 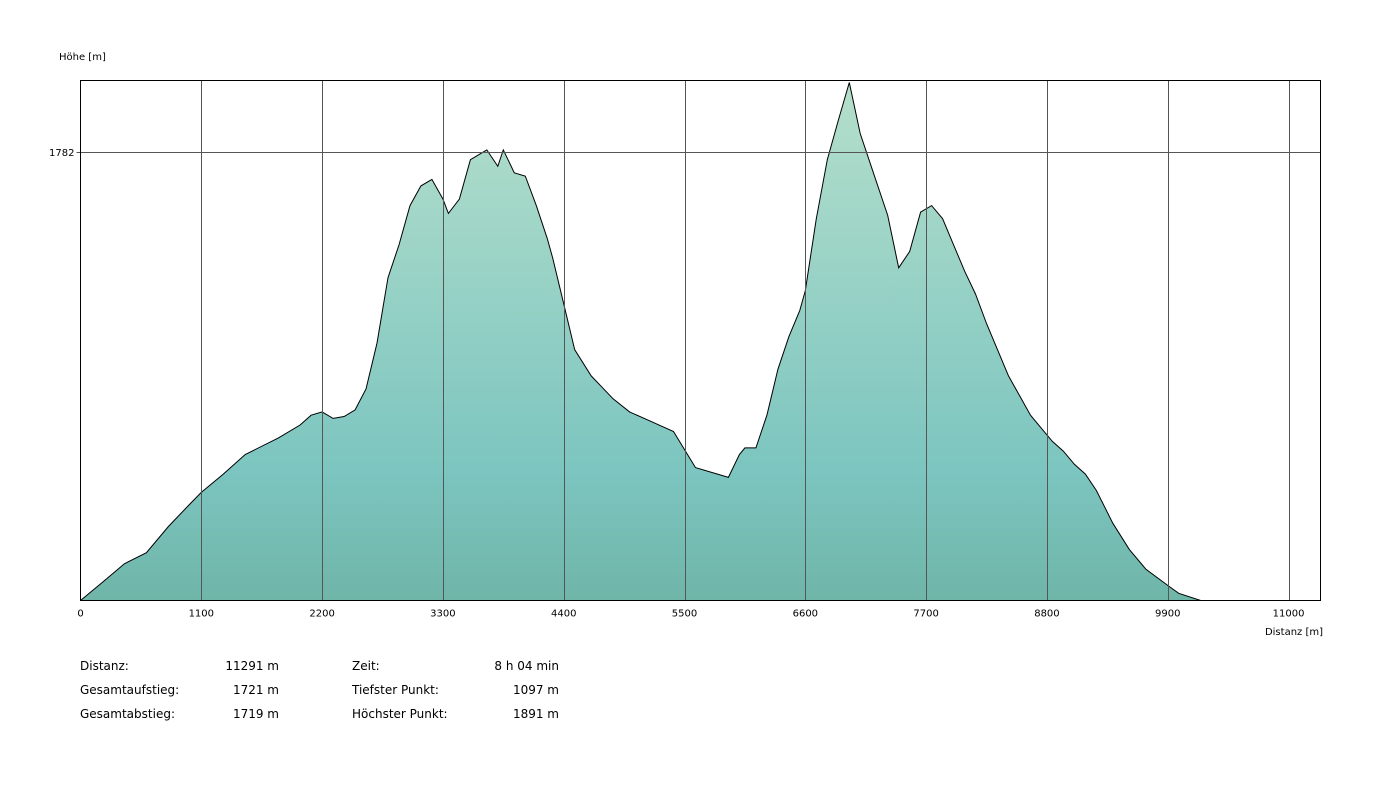 What do you see at coordinates (526, 666) in the screenshot?
I see `stat-value: 8 h 04 min` at bounding box center [526, 666].